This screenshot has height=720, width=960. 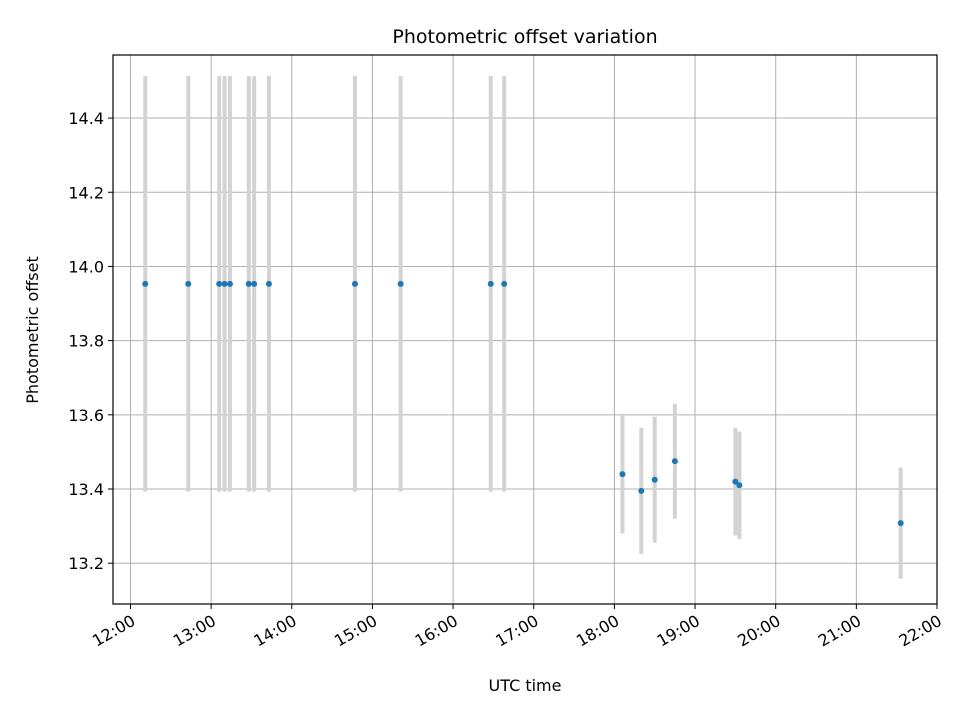 I want to click on chart-title: Photometric offset variation, so click(x=524, y=37).